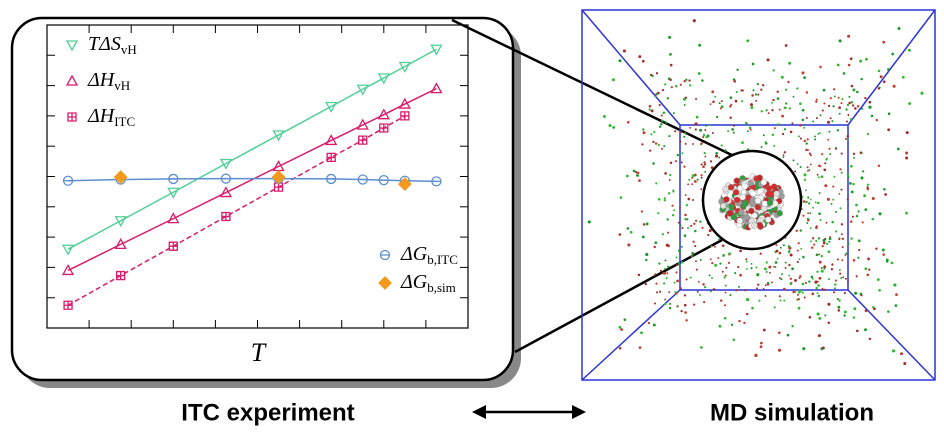  Describe the element at coordinates (129, 49) in the screenshot. I see `legend-subscript: vH` at that location.